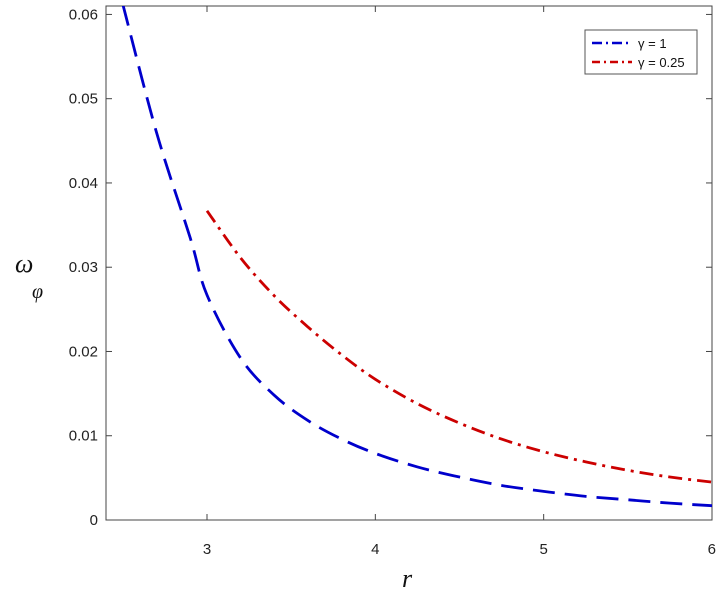  What do you see at coordinates (94, 520) in the screenshot?
I see `y-tick-label: 0` at bounding box center [94, 520].